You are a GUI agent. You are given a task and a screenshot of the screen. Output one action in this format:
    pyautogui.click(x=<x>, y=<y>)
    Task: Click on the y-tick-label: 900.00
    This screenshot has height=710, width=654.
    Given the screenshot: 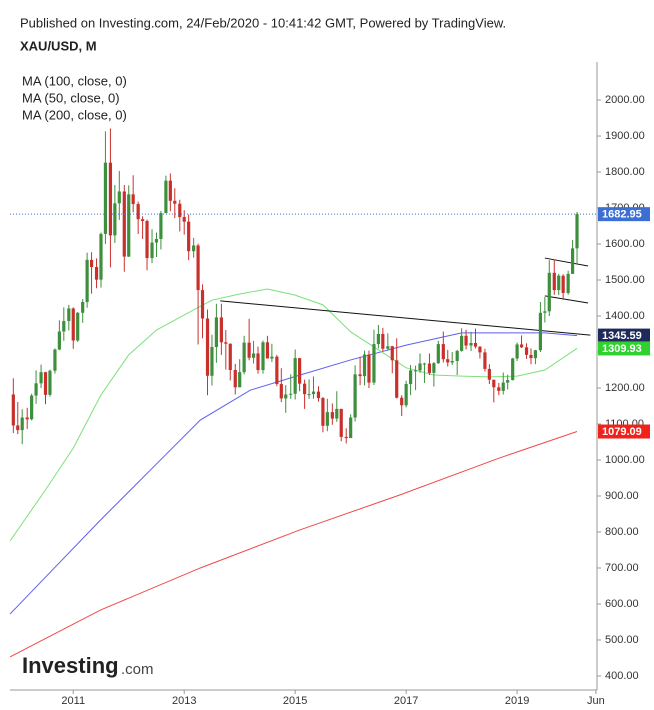 What is the action you would take?
    pyautogui.click(x=622, y=496)
    